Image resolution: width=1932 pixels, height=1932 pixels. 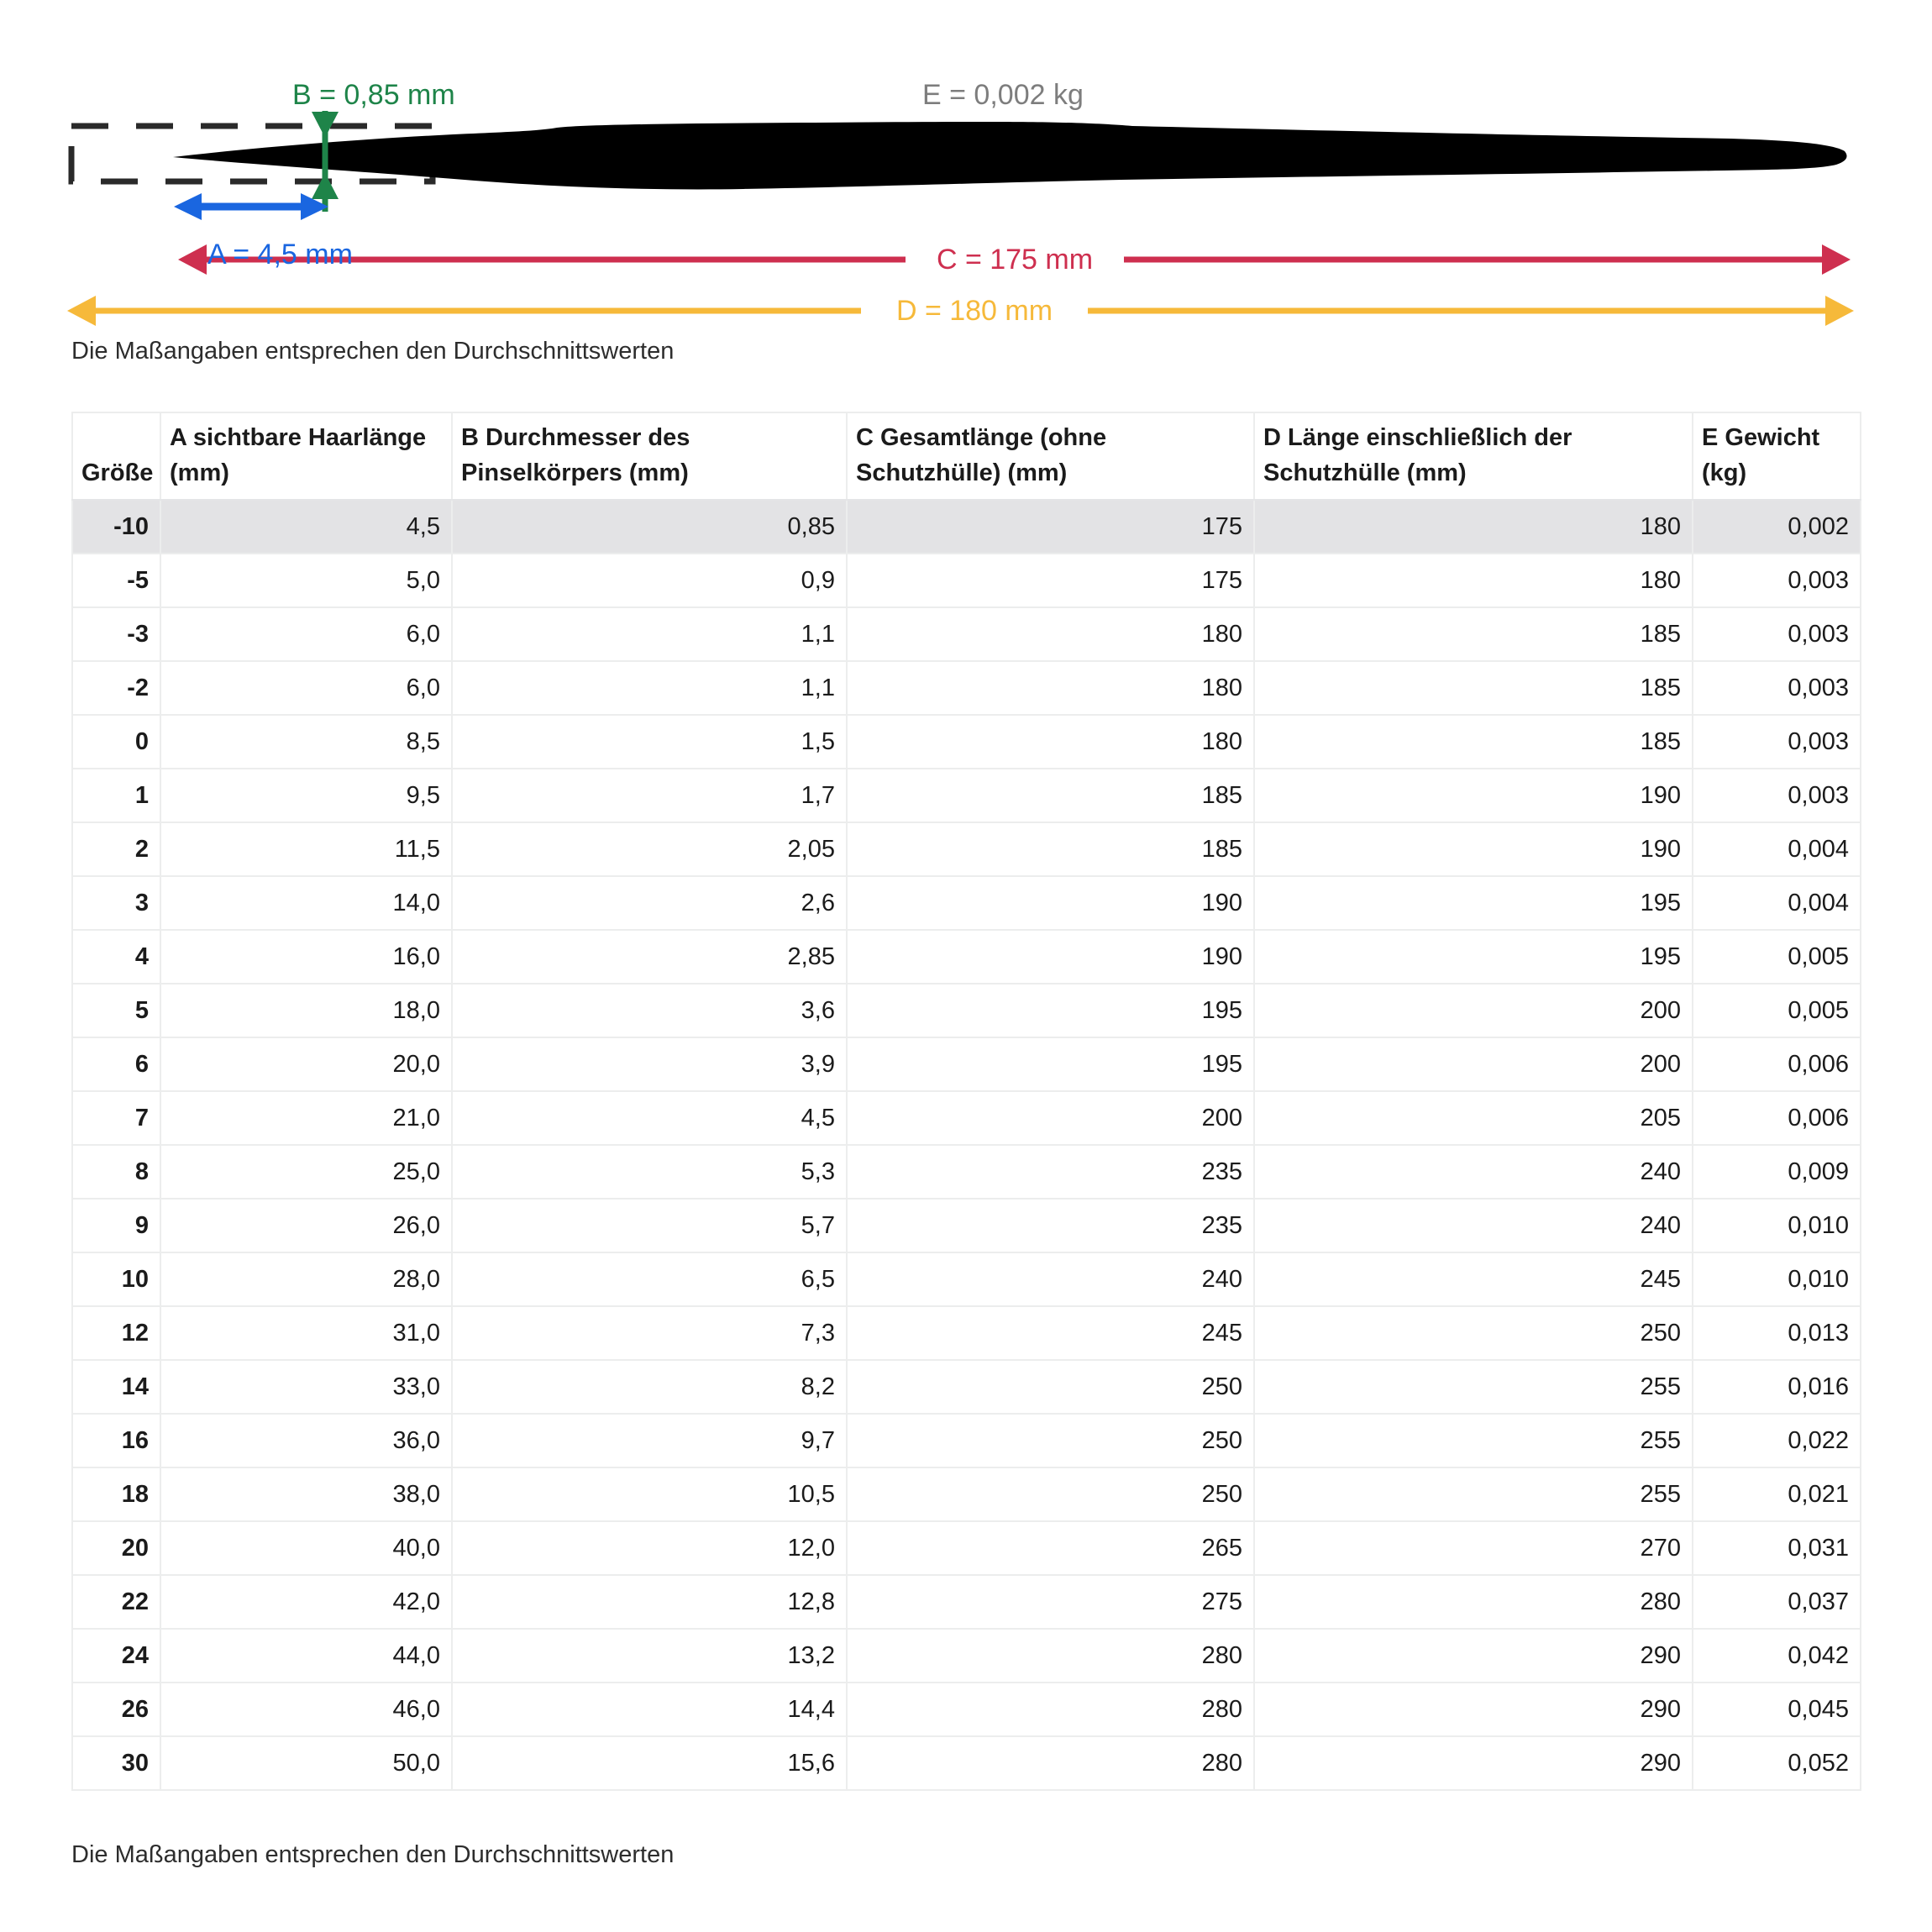 What do you see at coordinates (650, 1763) in the screenshot?
I see `value-cell: 15,6` at bounding box center [650, 1763].